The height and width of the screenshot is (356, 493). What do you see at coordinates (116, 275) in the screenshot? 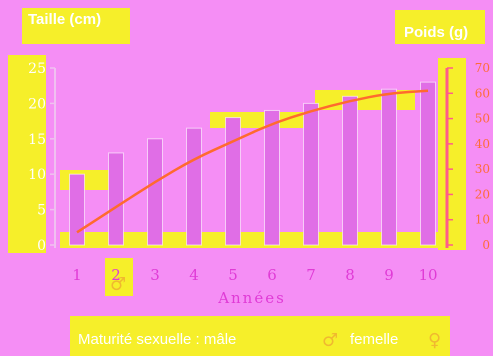
I see `x-tick-label: 2` at bounding box center [116, 275].